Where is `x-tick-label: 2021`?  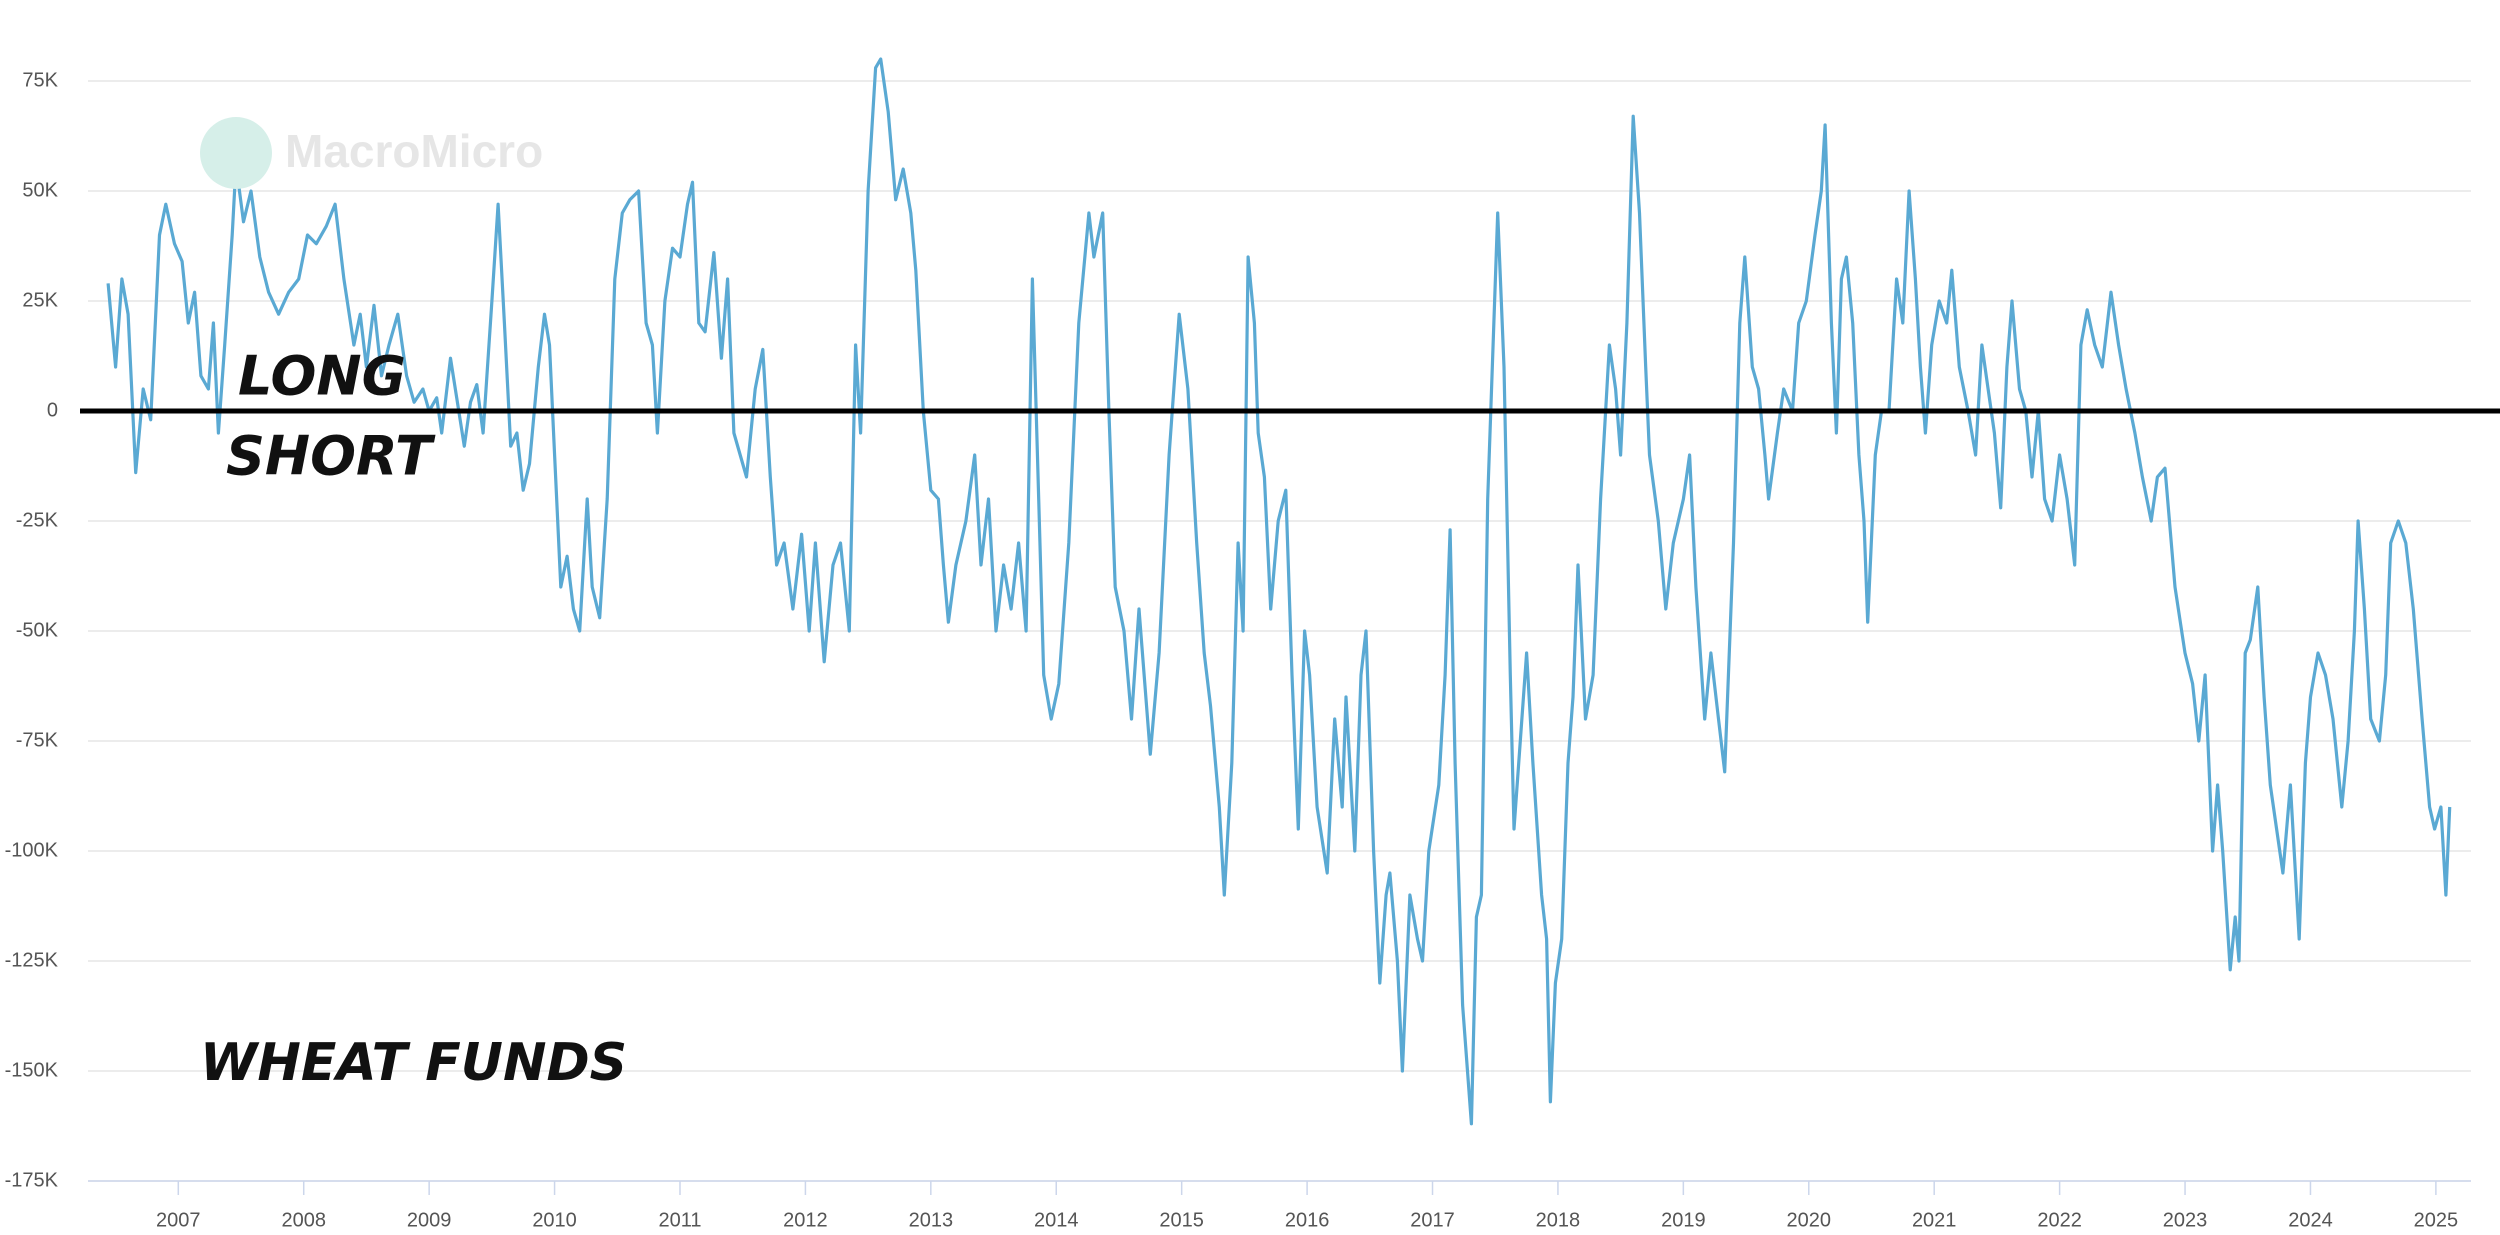 x-tick-label: 2021 is located at coordinates (1934, 1220).